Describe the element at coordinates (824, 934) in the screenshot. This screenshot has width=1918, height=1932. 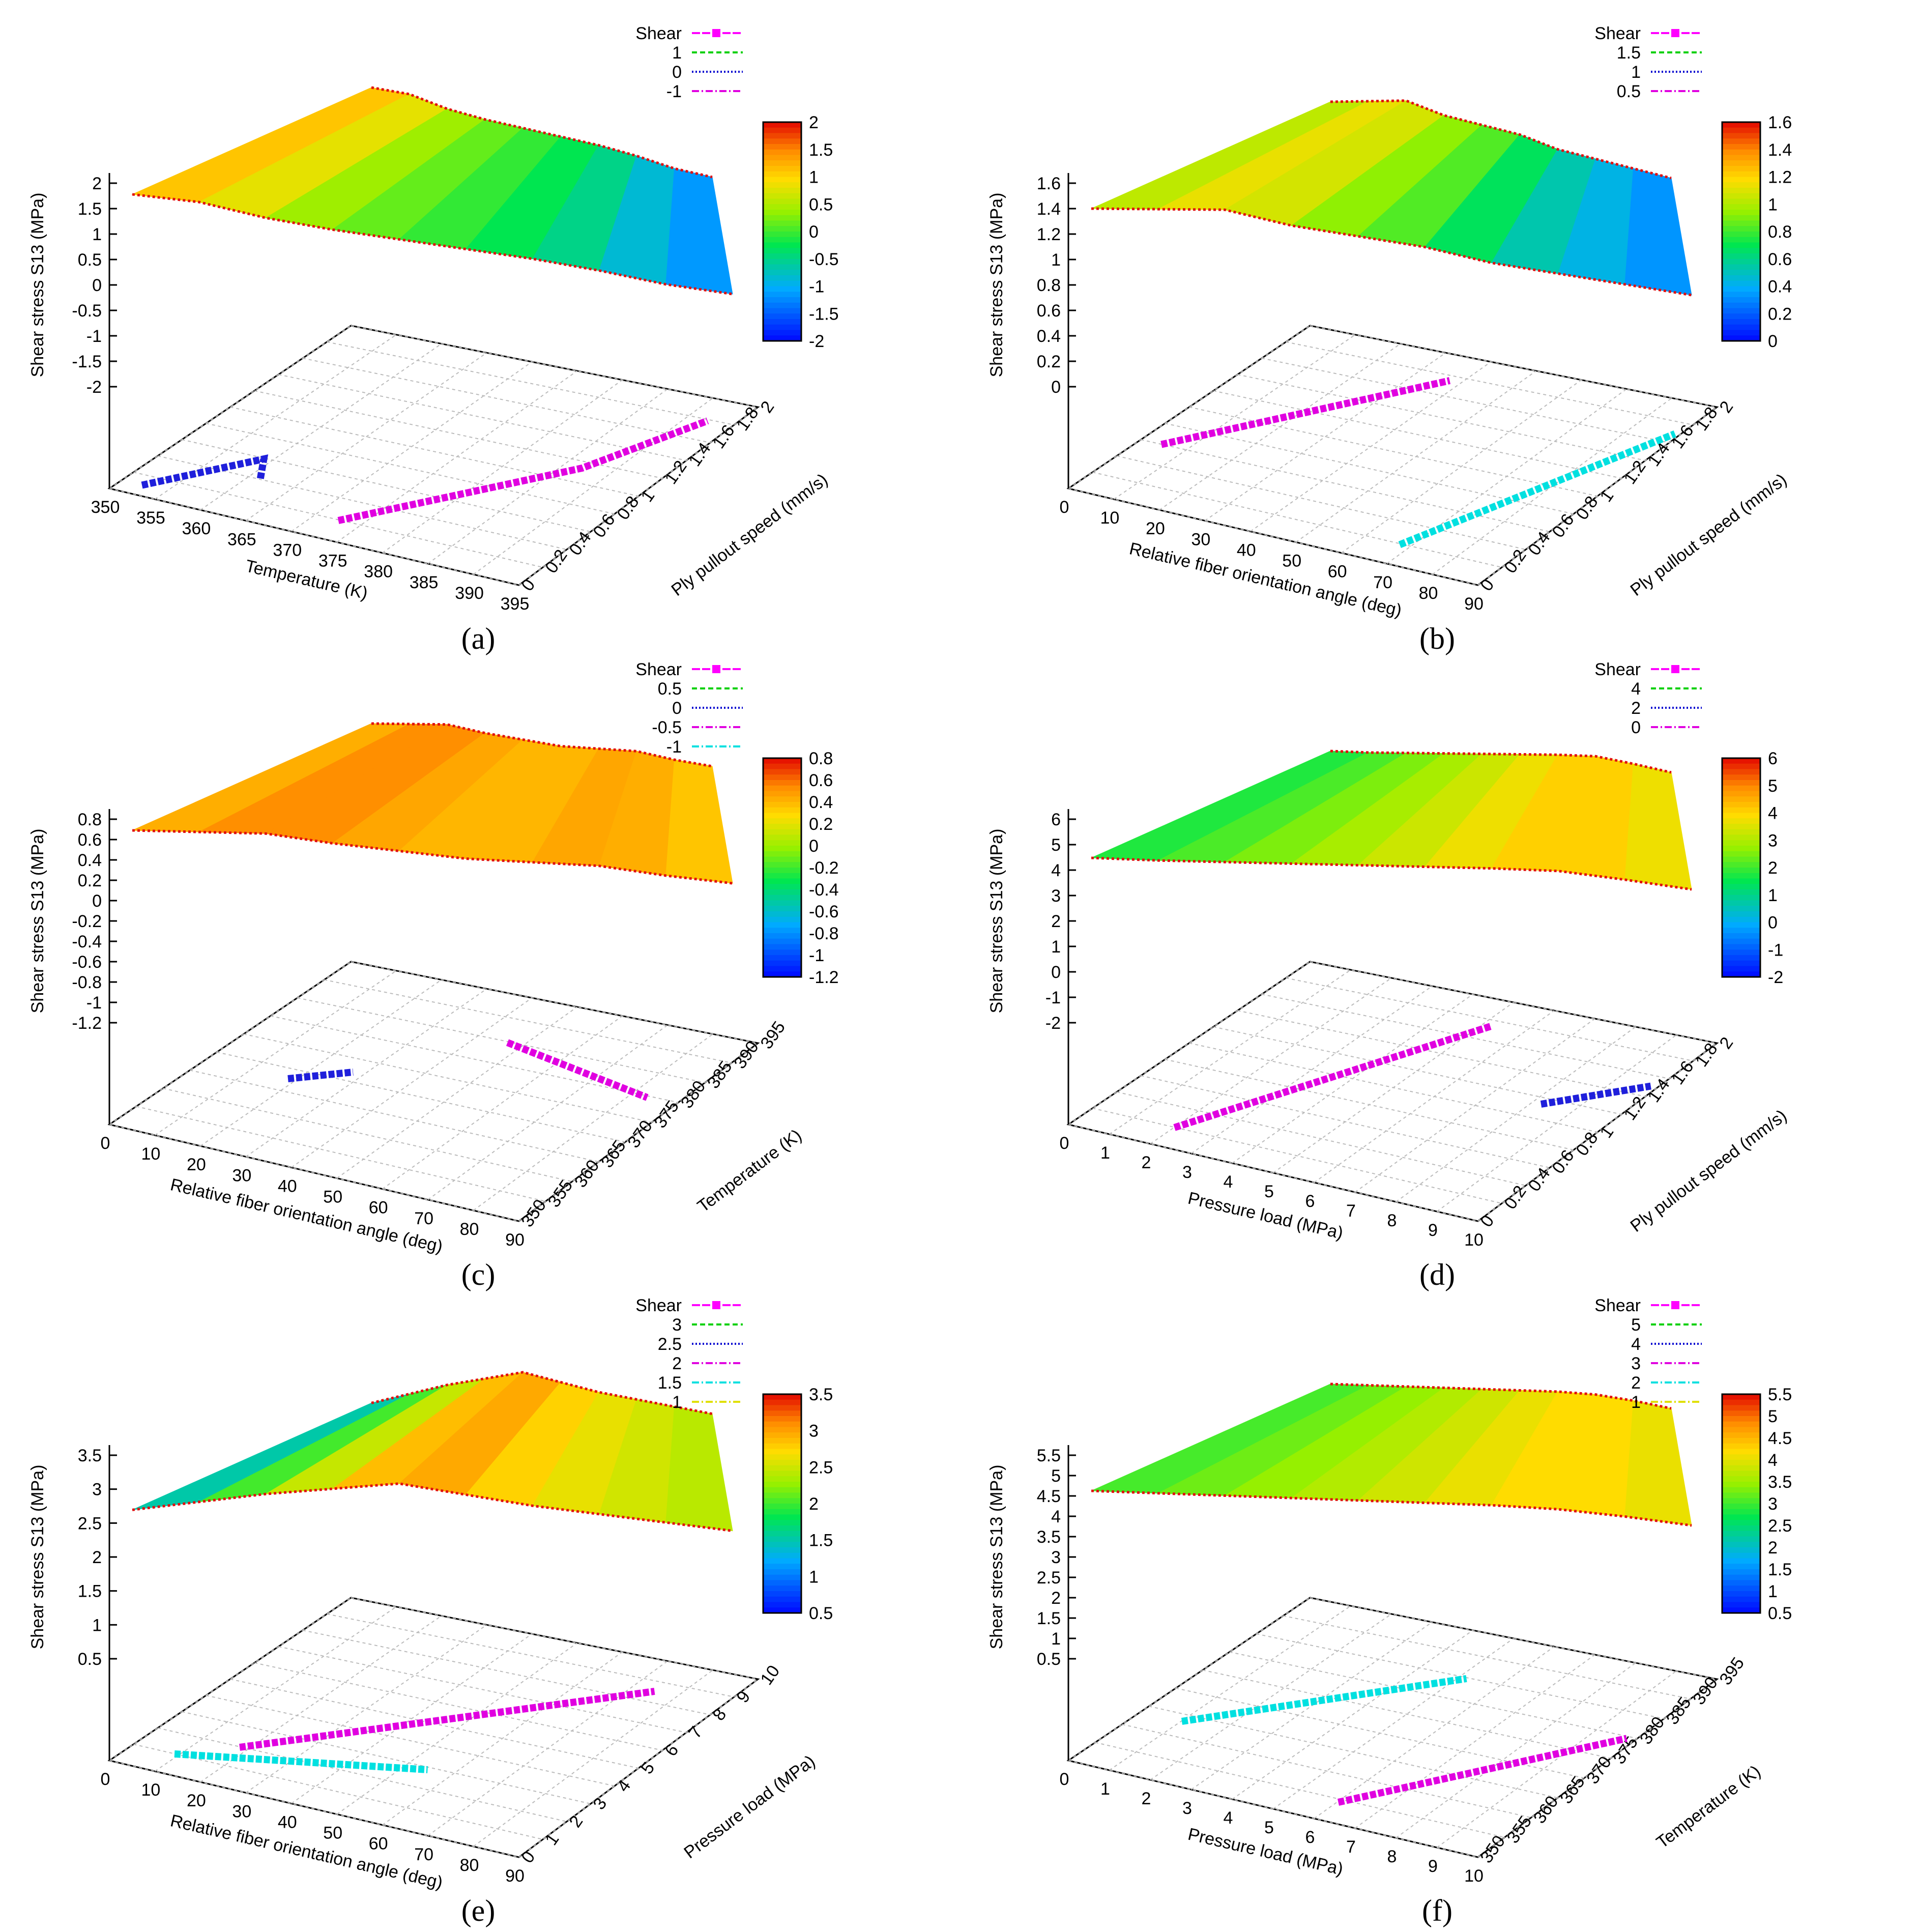
I see `colorbar-tick-label: -0.8` at that location.